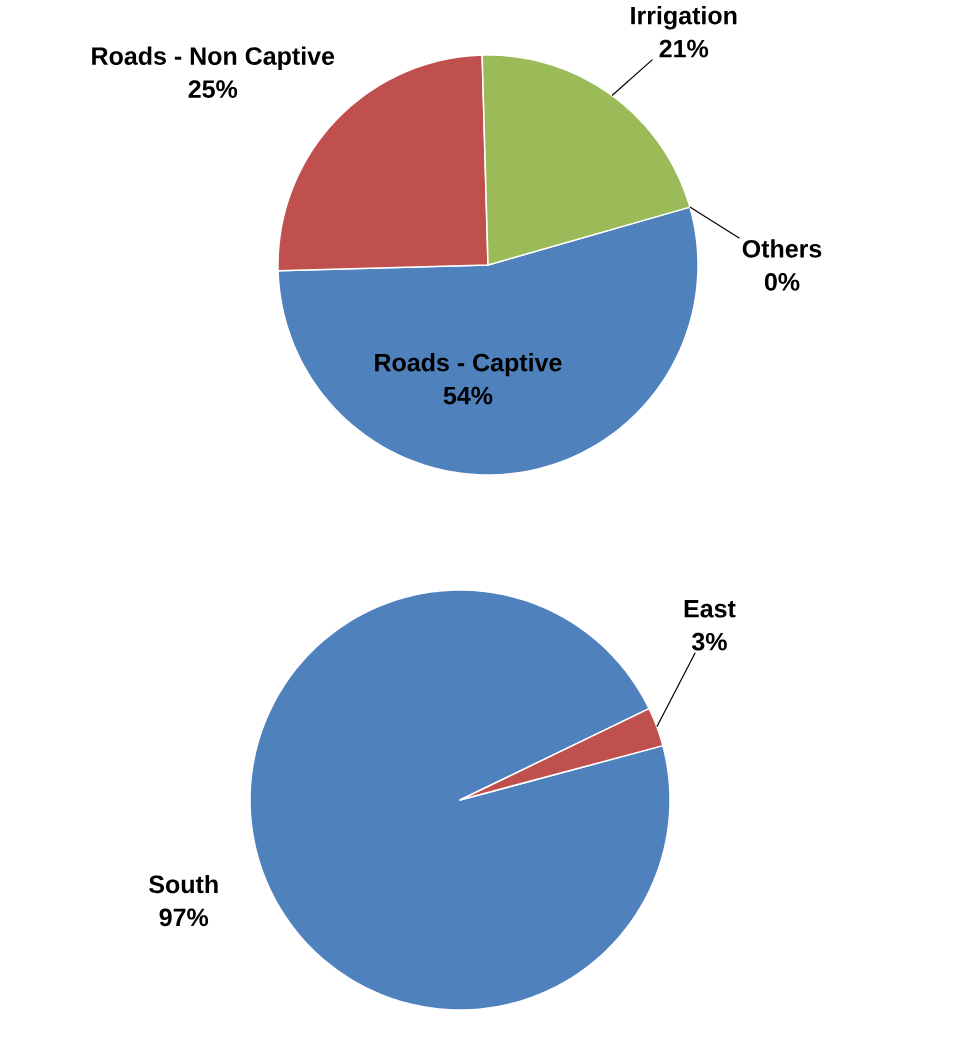  What do you see at coordinates (709, 641) in the screenshot?
I see `data-label: 3%` at bounding box center [709, 641].